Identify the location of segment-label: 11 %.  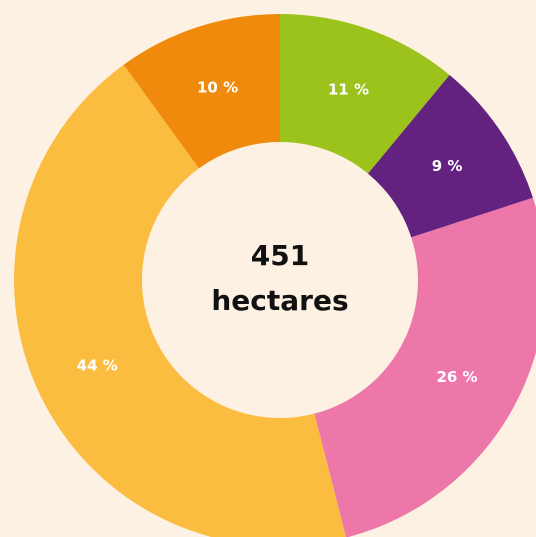
(348, 89).